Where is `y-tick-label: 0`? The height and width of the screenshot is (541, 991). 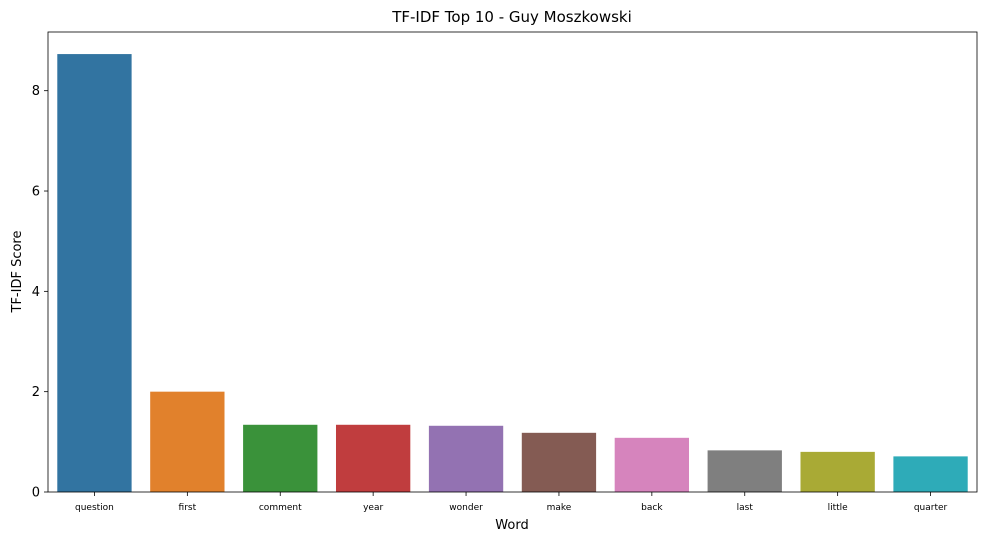
y-tick-label: 0 is located at coordinates (36, 493).